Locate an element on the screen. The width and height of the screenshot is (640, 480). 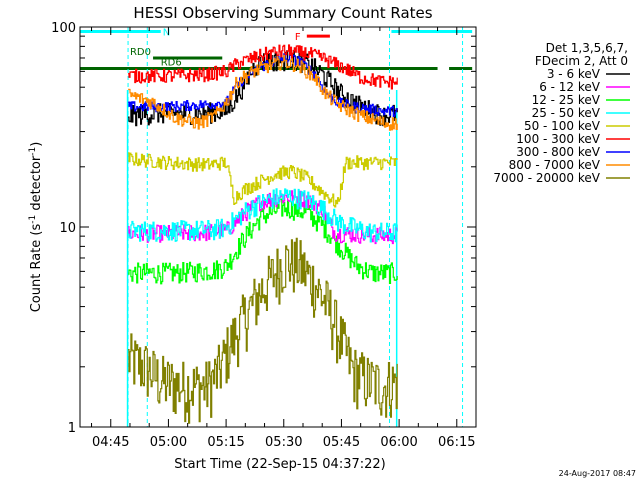
legend-entry-label: 3 - 6 keV is located at coordinates (574, 74).